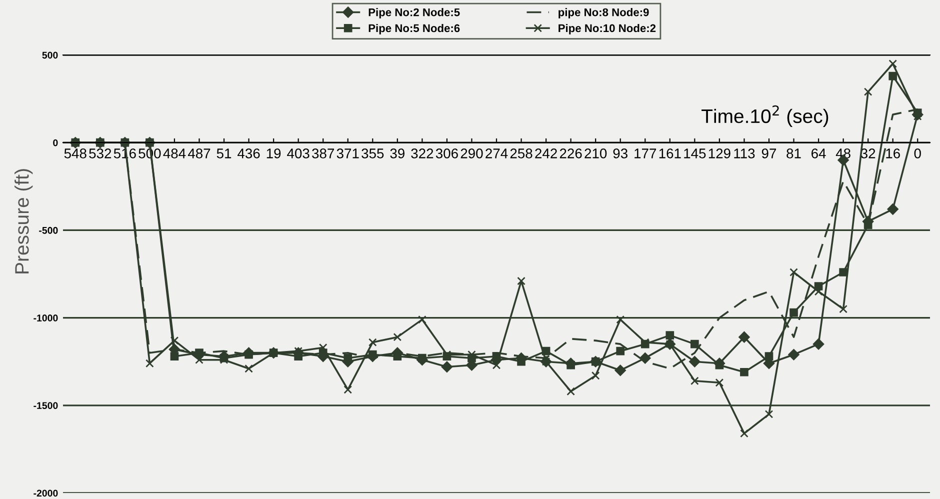 The image size is (940, 499). What do you see at coordinates (298, 153) in the screenshot?
I see `x-tick-label: 403` at bounding box center [298, 153].